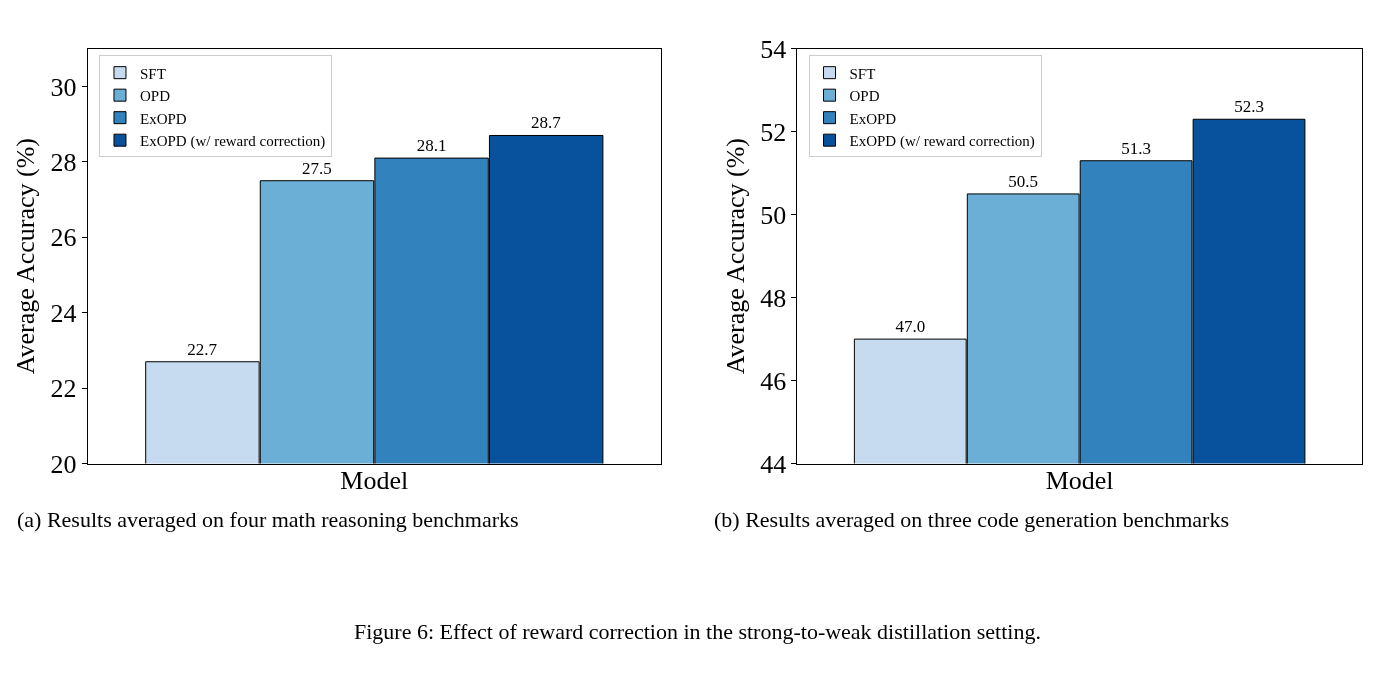 This screenshot has width=1394, height=697. Describe the element at coordinates (773, 132) in the screenshot. I see `y-tick-label: 52` at that location.